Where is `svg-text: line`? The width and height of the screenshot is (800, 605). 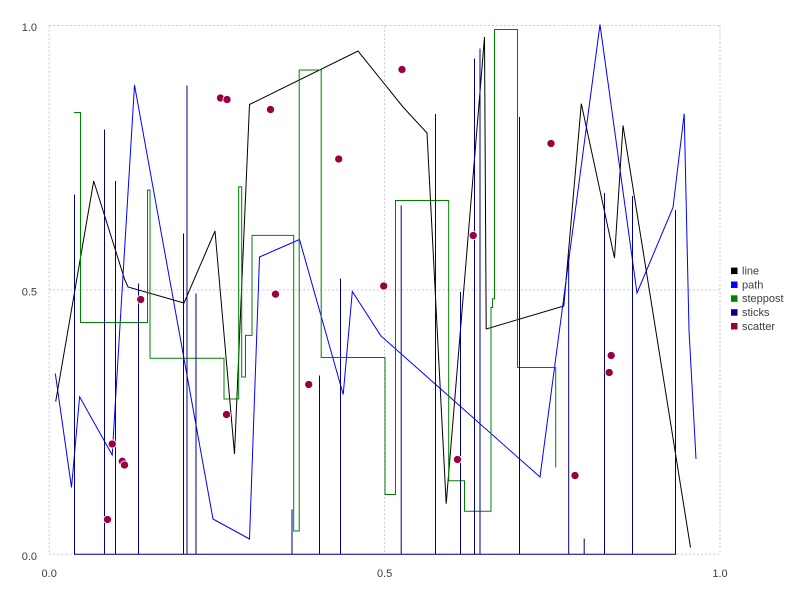
svg-text: line is located at coordinates (750, 272).